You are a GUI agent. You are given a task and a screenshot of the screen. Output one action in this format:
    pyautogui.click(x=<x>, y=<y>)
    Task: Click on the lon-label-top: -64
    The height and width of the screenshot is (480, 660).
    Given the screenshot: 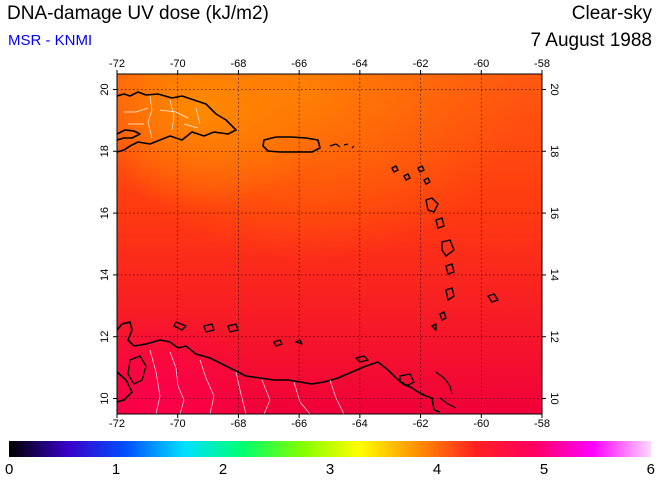 What is the action you would take?
    pyautogui.click(x=360, y=64)
    